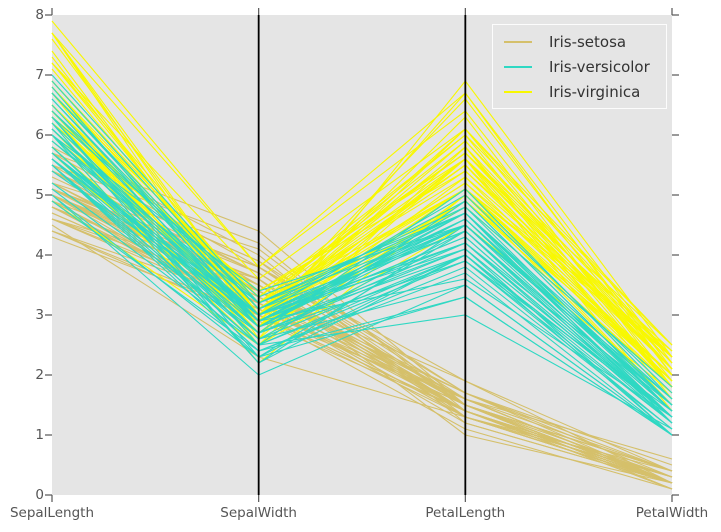  I want to click on x-axis-label: SepalLength, so click(52, 513).